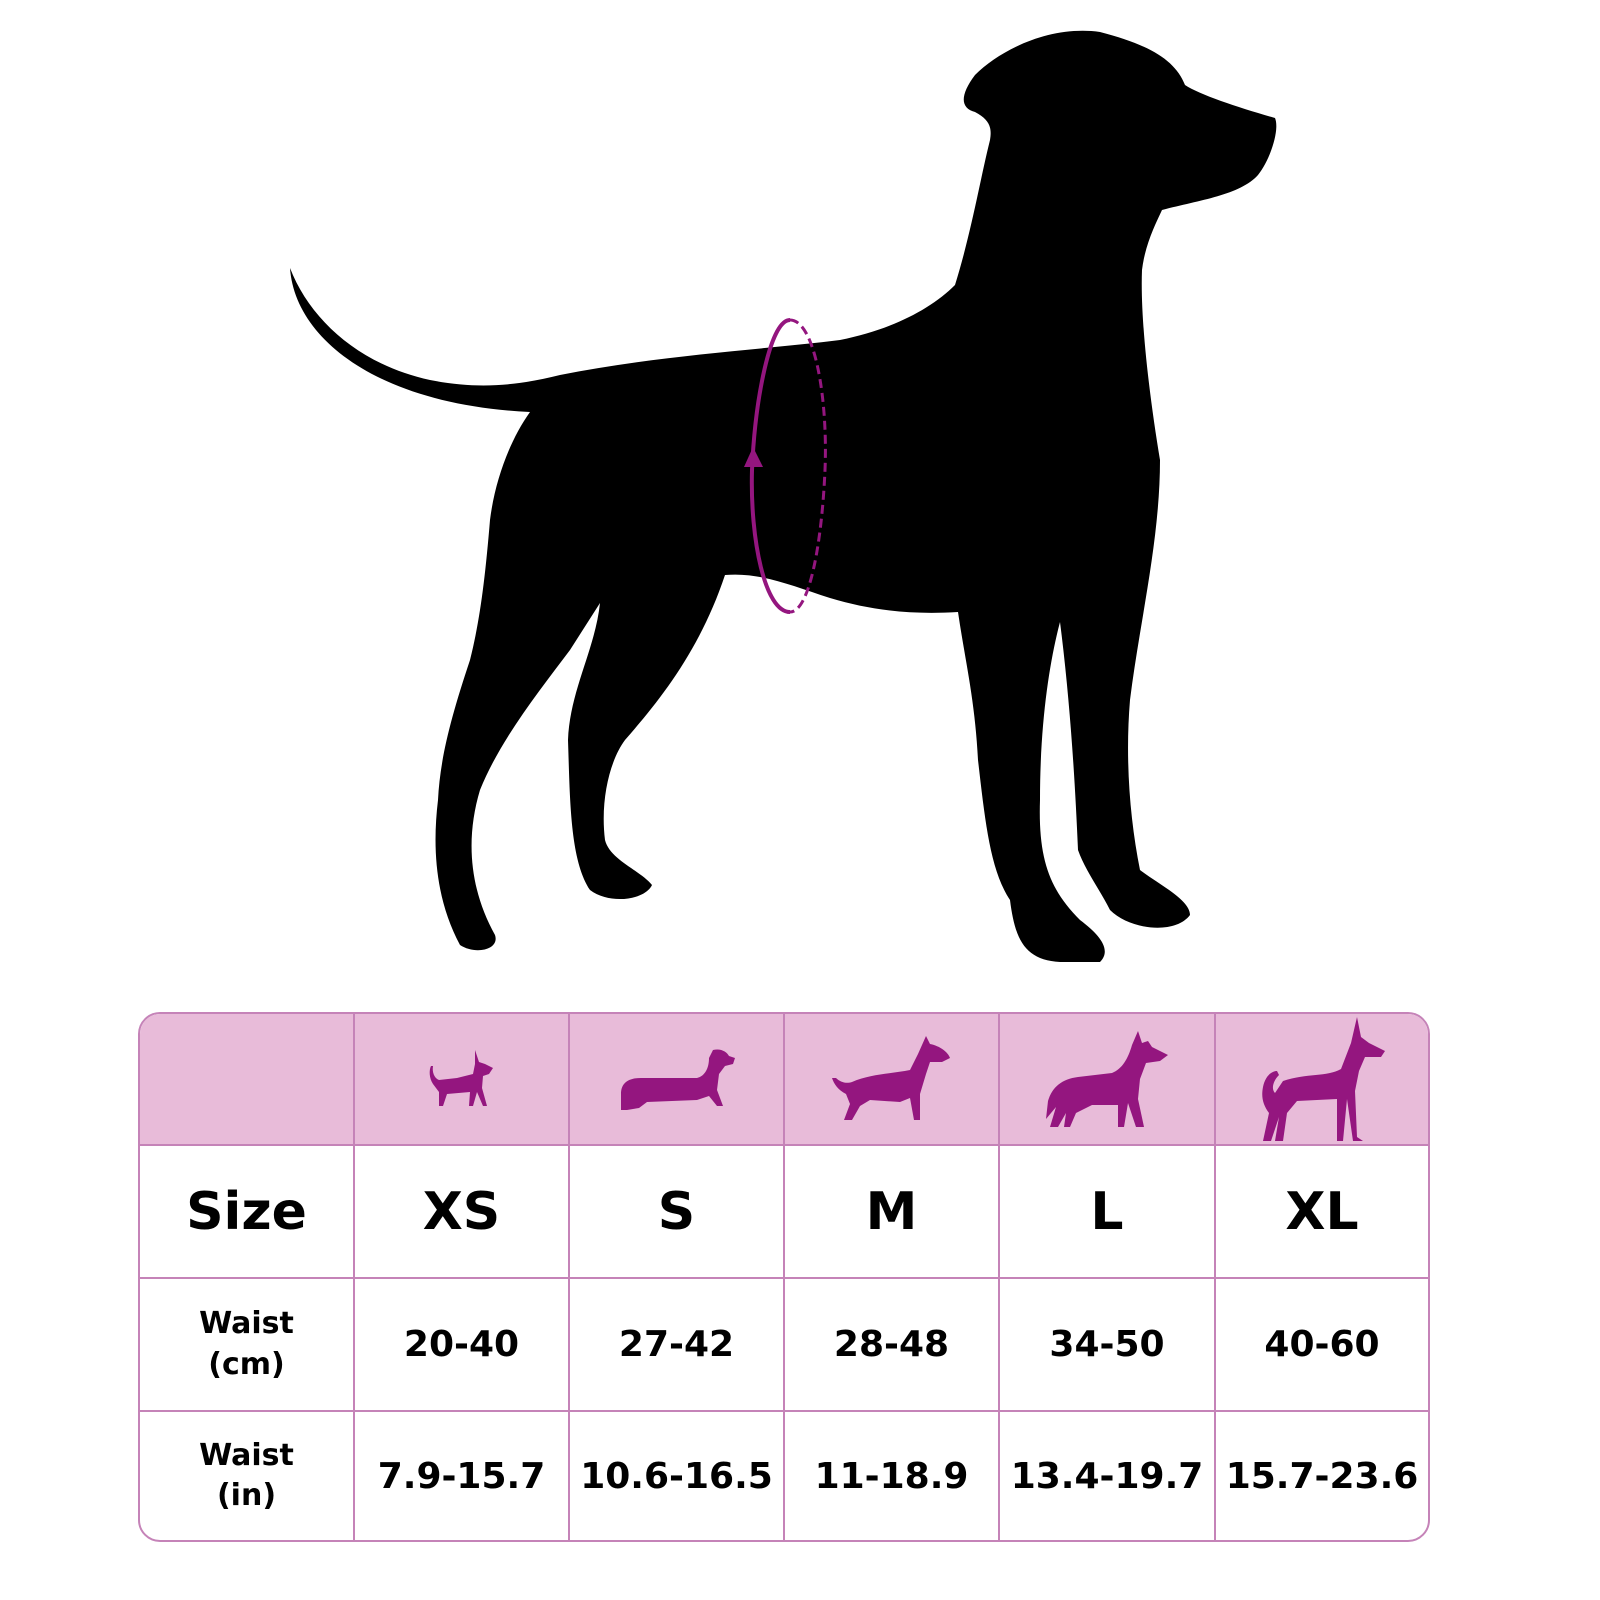  Describe the element at coordinates (1322, 1345) in the screenshot. I see `waist-cm-xl: 40-60` at that location.